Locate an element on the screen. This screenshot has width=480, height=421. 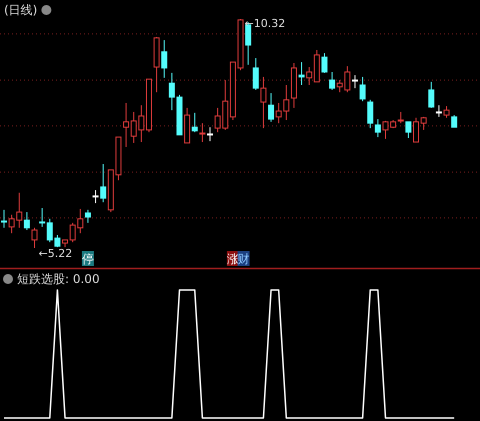
text: 财 is located at coordinates (244, 259).